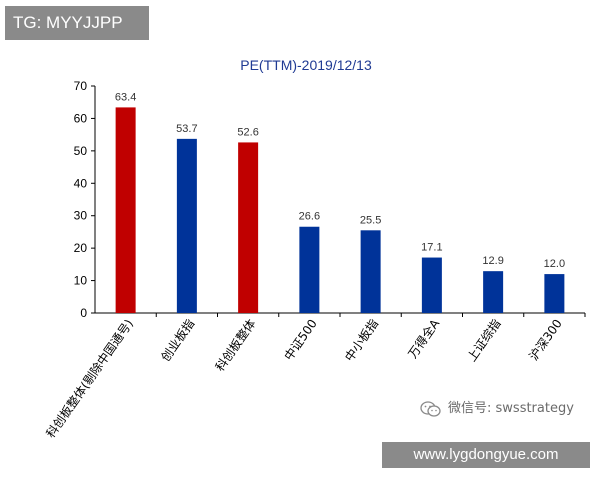 The image size is (600, 480). What do you see at coordinates (545, 340) in the screenshot?
I see `x-tick-label: 沪深300` at bounding box center [545, 340].